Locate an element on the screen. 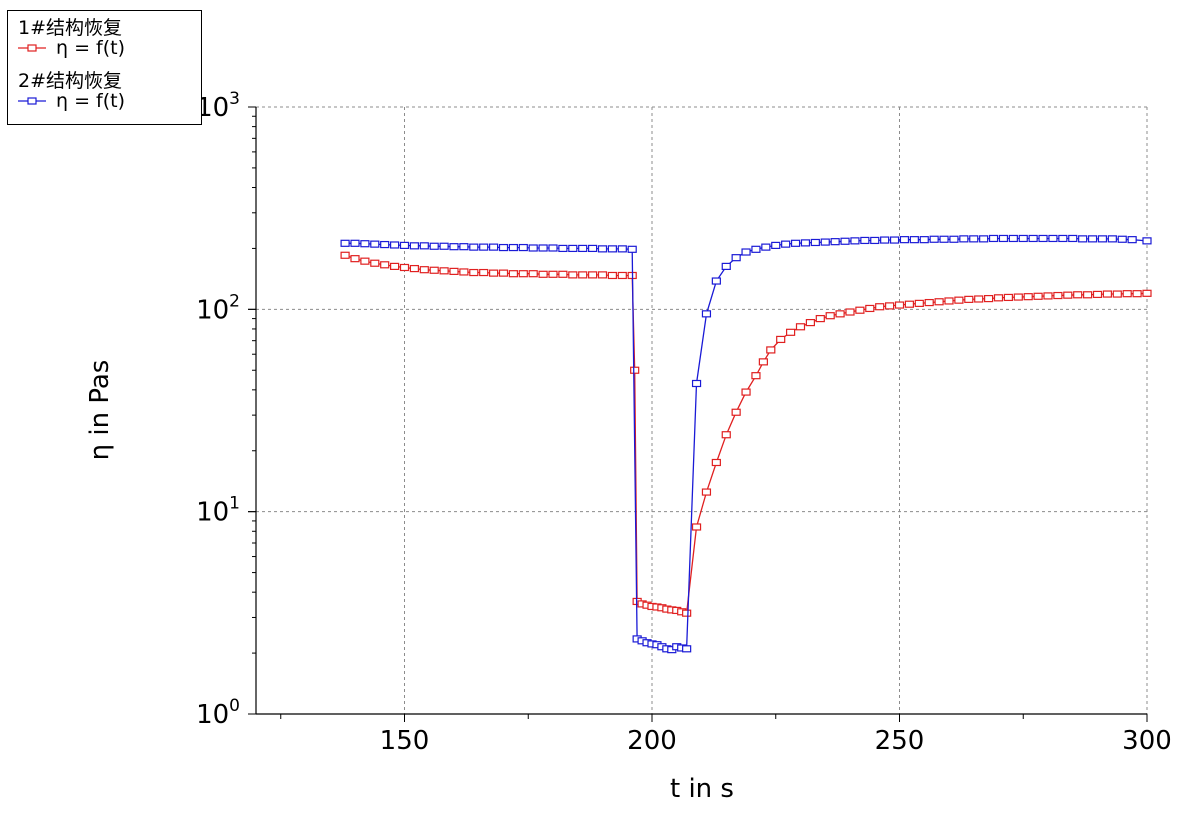 The width and height of the screenshot is (1183, 816). x-tick-label-150: 150 is located at coordinates (405, 741).